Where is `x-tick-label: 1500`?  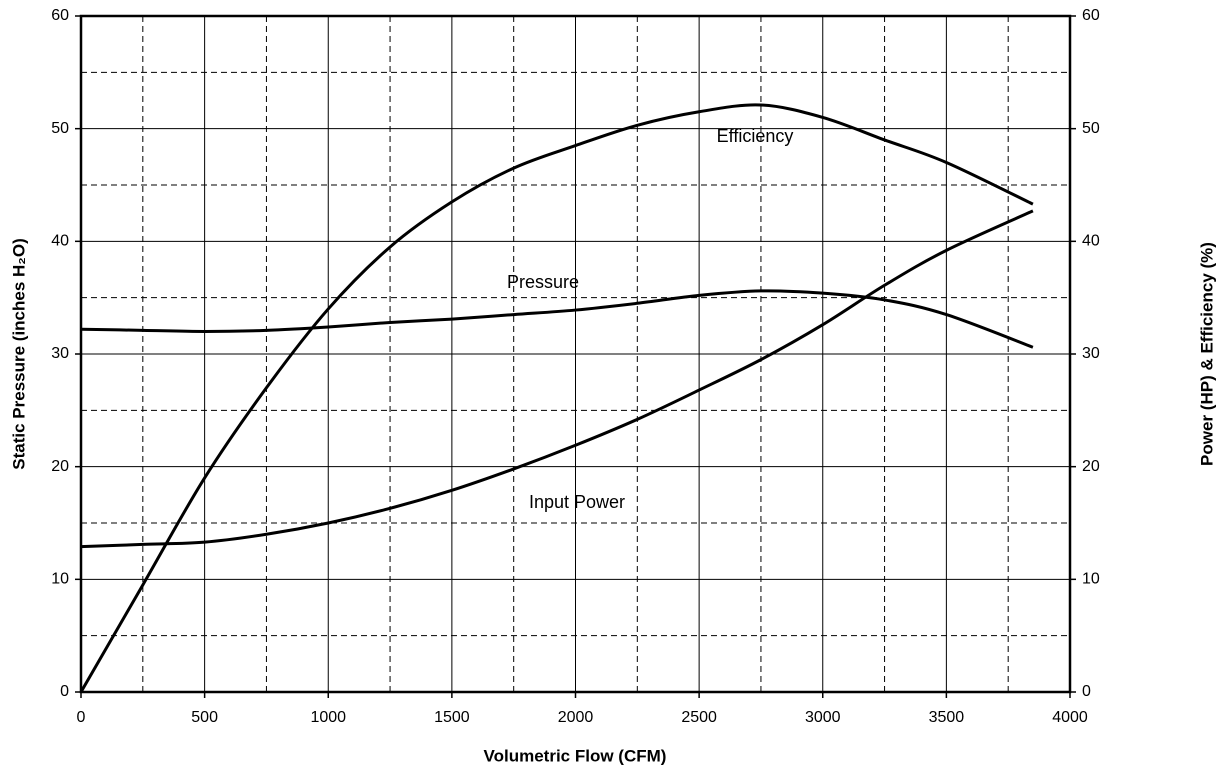
x-tick-label: 1500 is located at coordinates (452, 717).